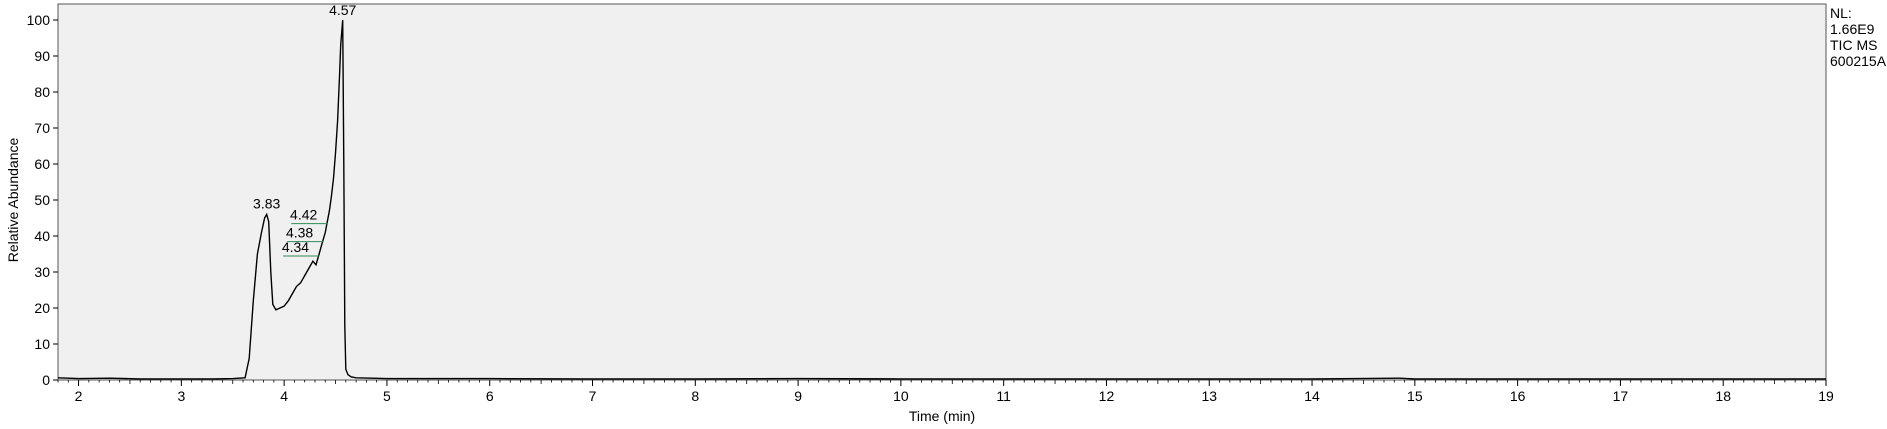 The height and width of the screenshot is (429, 1887). I want to click on y-tick-label: 90, so click(42, 56).